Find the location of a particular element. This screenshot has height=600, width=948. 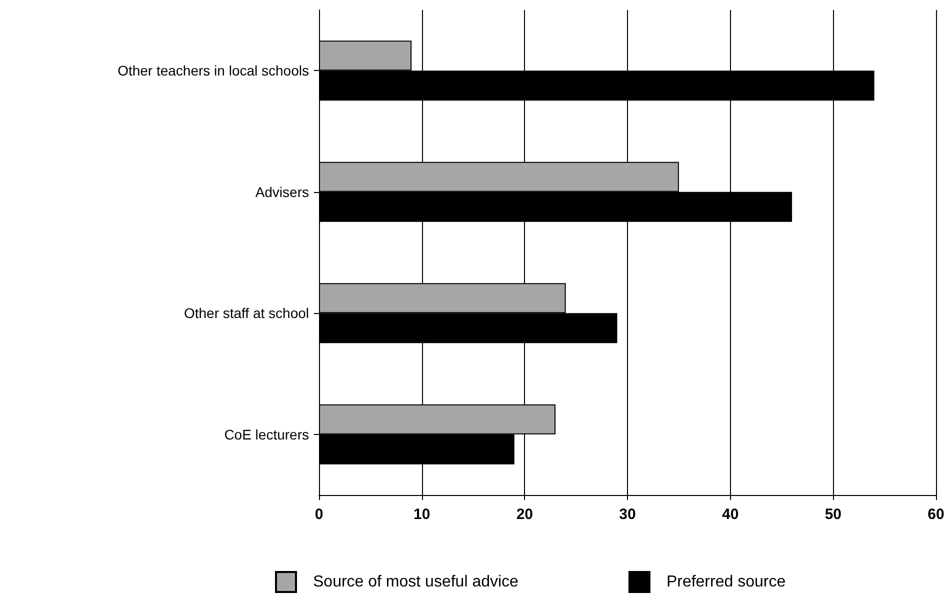

x-tick-label: 20 is located at coordinates (525, 514).